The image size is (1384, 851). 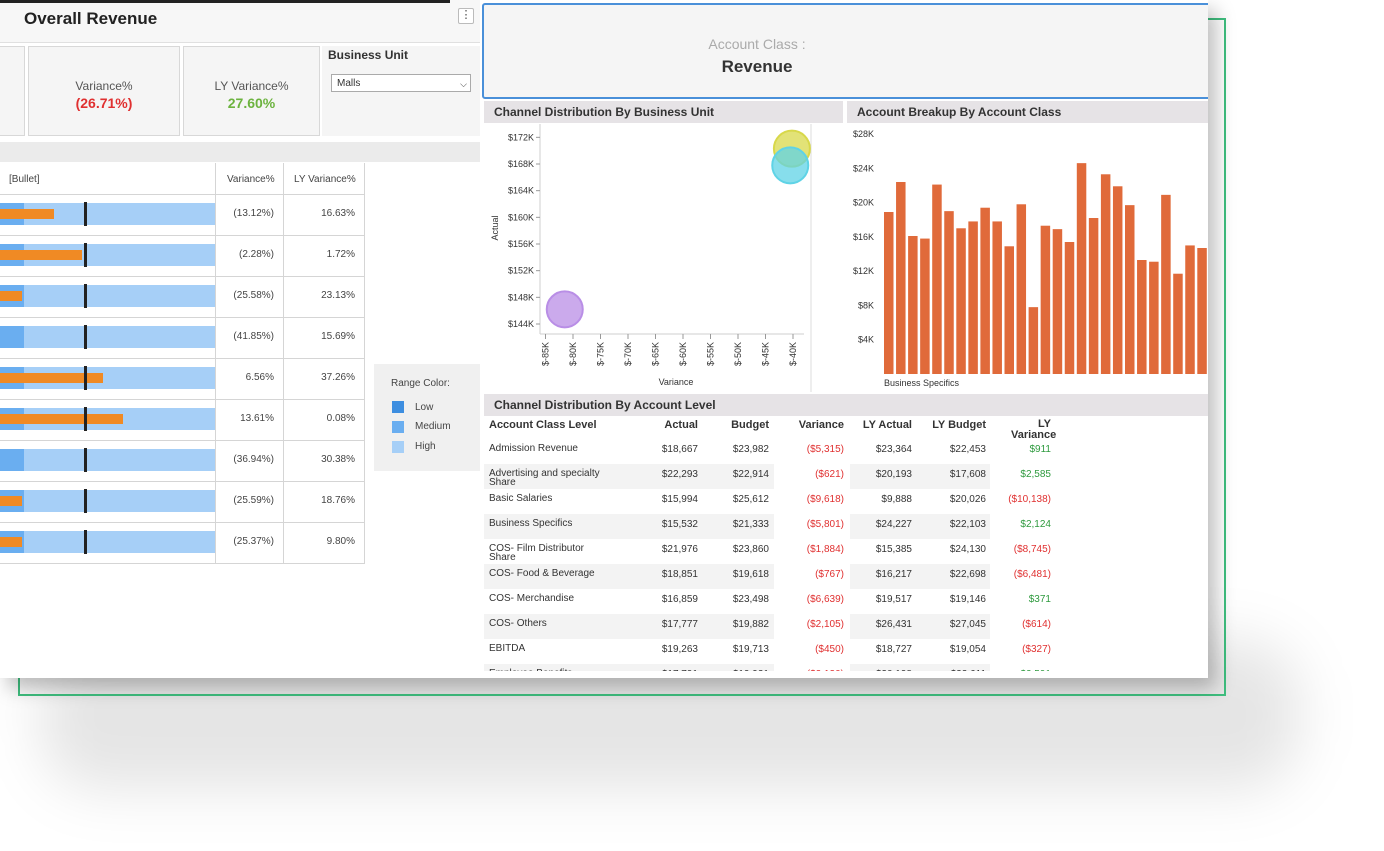 I want to click on ly-actual-cell: $20,198, so click(x=698, y=670).